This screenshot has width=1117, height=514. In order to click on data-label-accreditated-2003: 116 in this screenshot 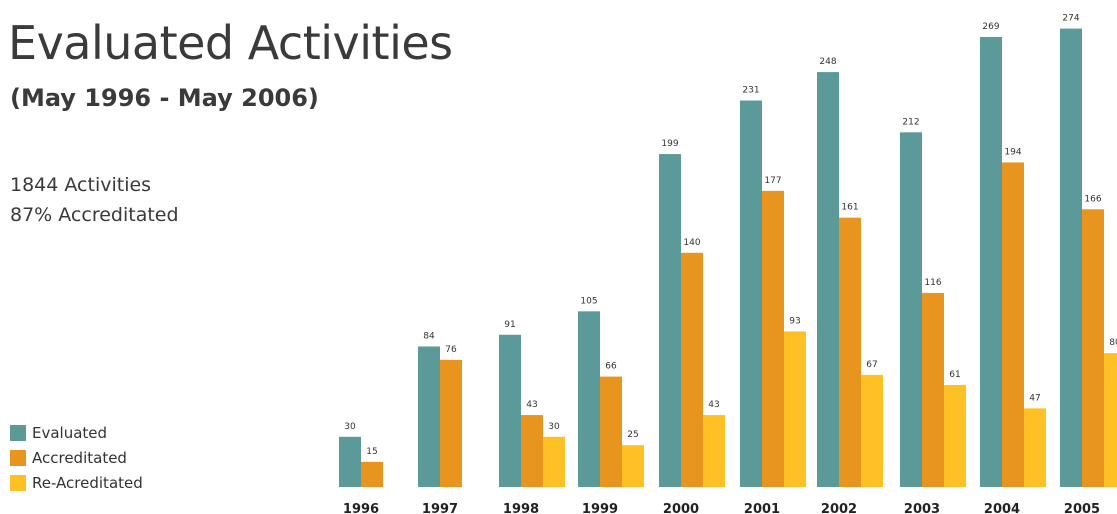, I will do `click(932, 283)`.